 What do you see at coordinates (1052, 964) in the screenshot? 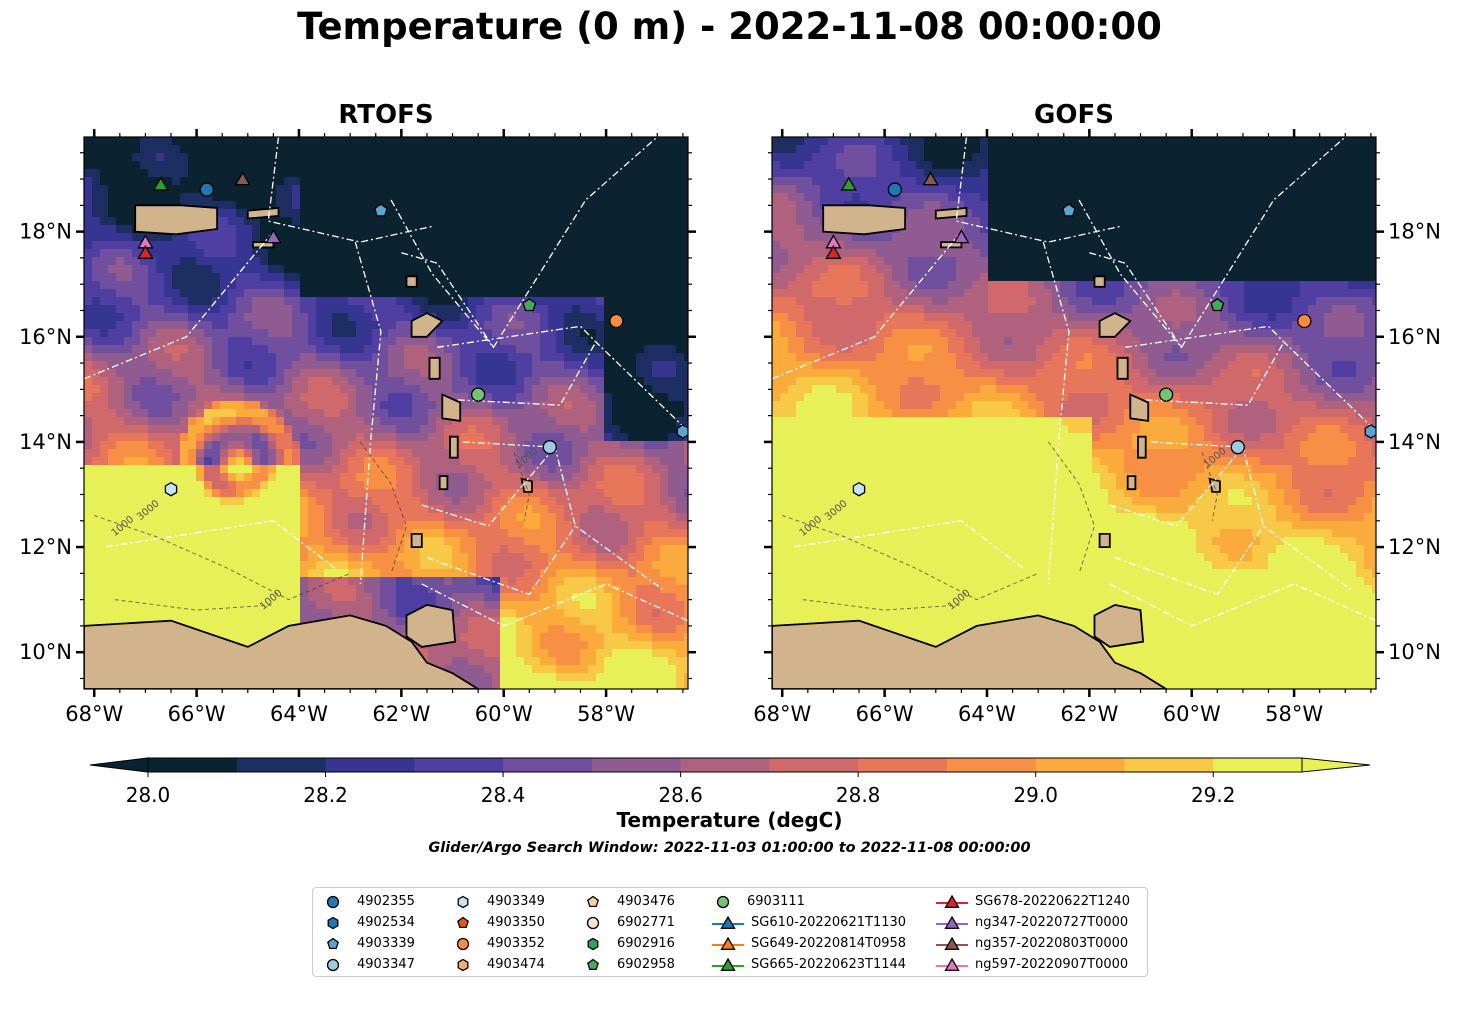
I see `legend-label: ng597-20220907T0000` at bounding box center [1052, 964].